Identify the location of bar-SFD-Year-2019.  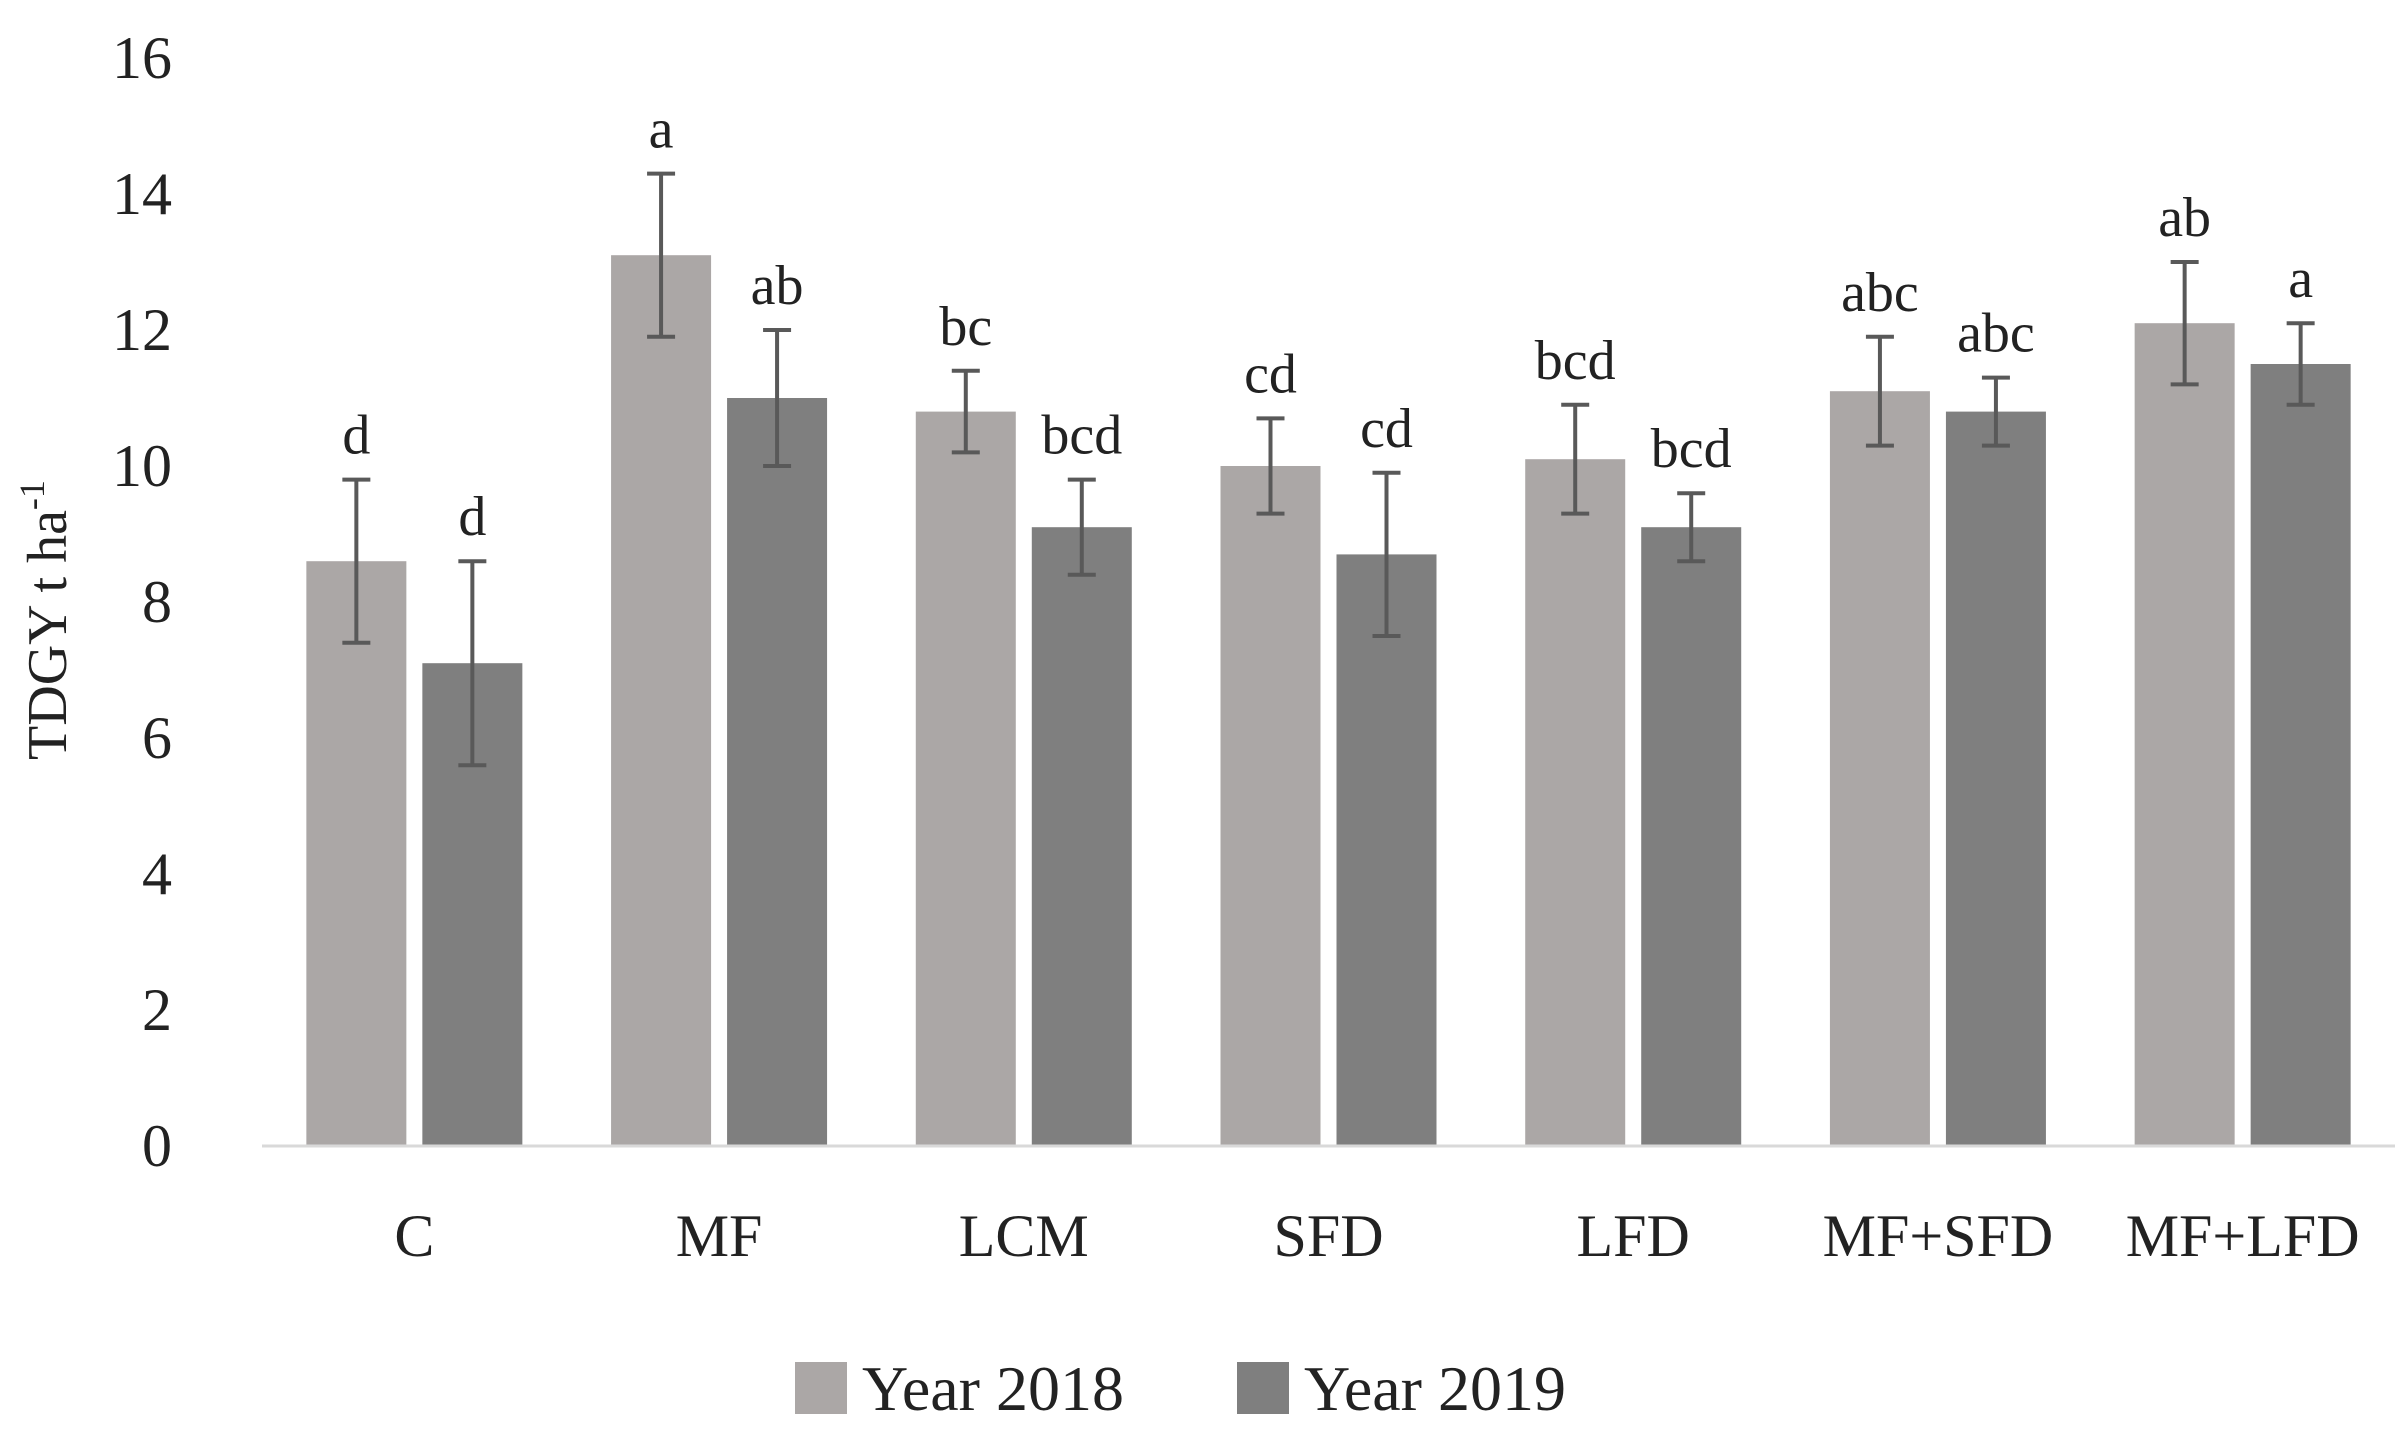
(1386, 850).